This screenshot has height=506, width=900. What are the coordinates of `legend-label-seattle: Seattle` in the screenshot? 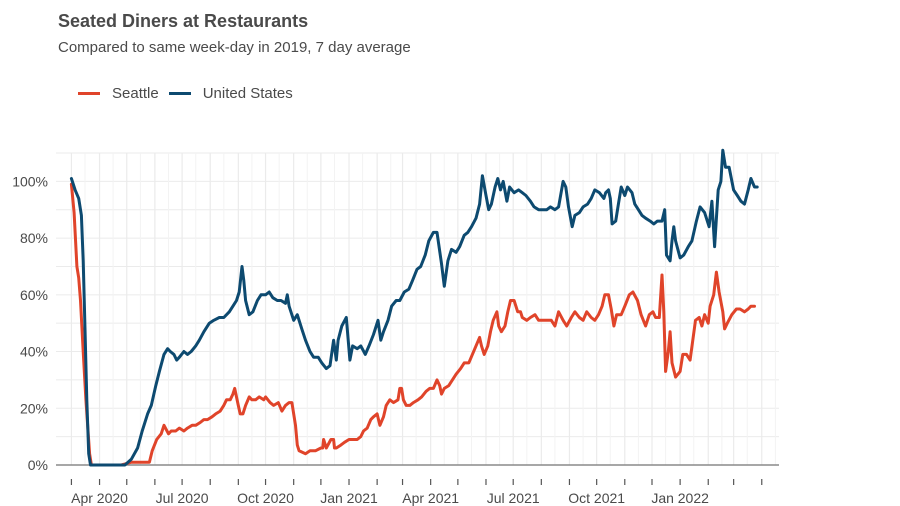 It's located at (135, 93).